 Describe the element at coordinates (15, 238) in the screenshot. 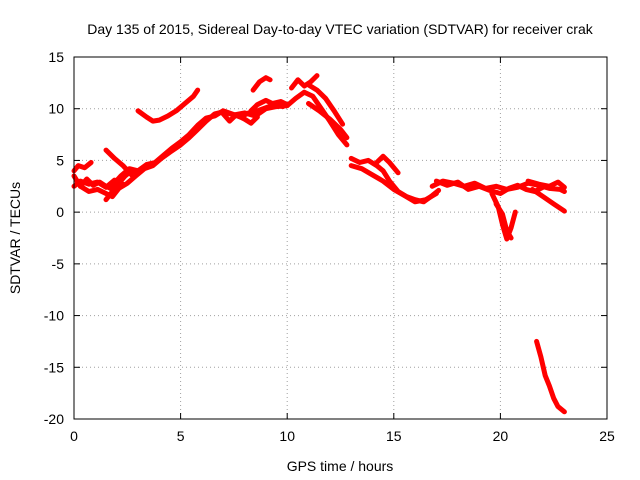

I see `y-axis-label: SDTVAR / TECUs` at that location.